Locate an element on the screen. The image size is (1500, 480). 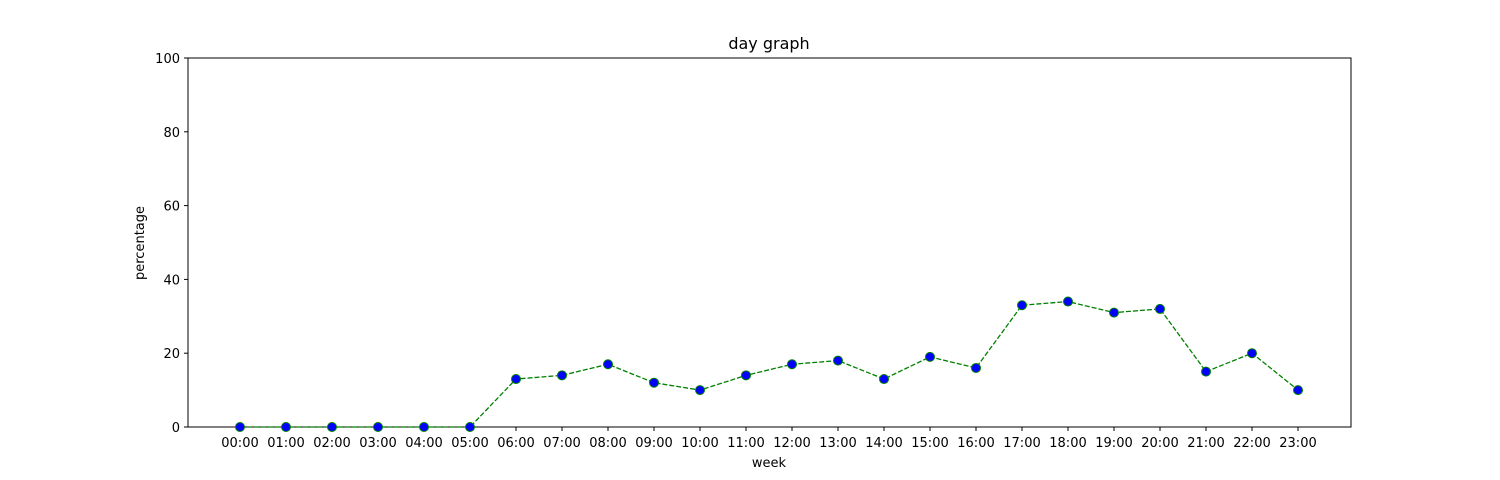
x-tick-label: 19:00 is located at coordinates (1113, 443).